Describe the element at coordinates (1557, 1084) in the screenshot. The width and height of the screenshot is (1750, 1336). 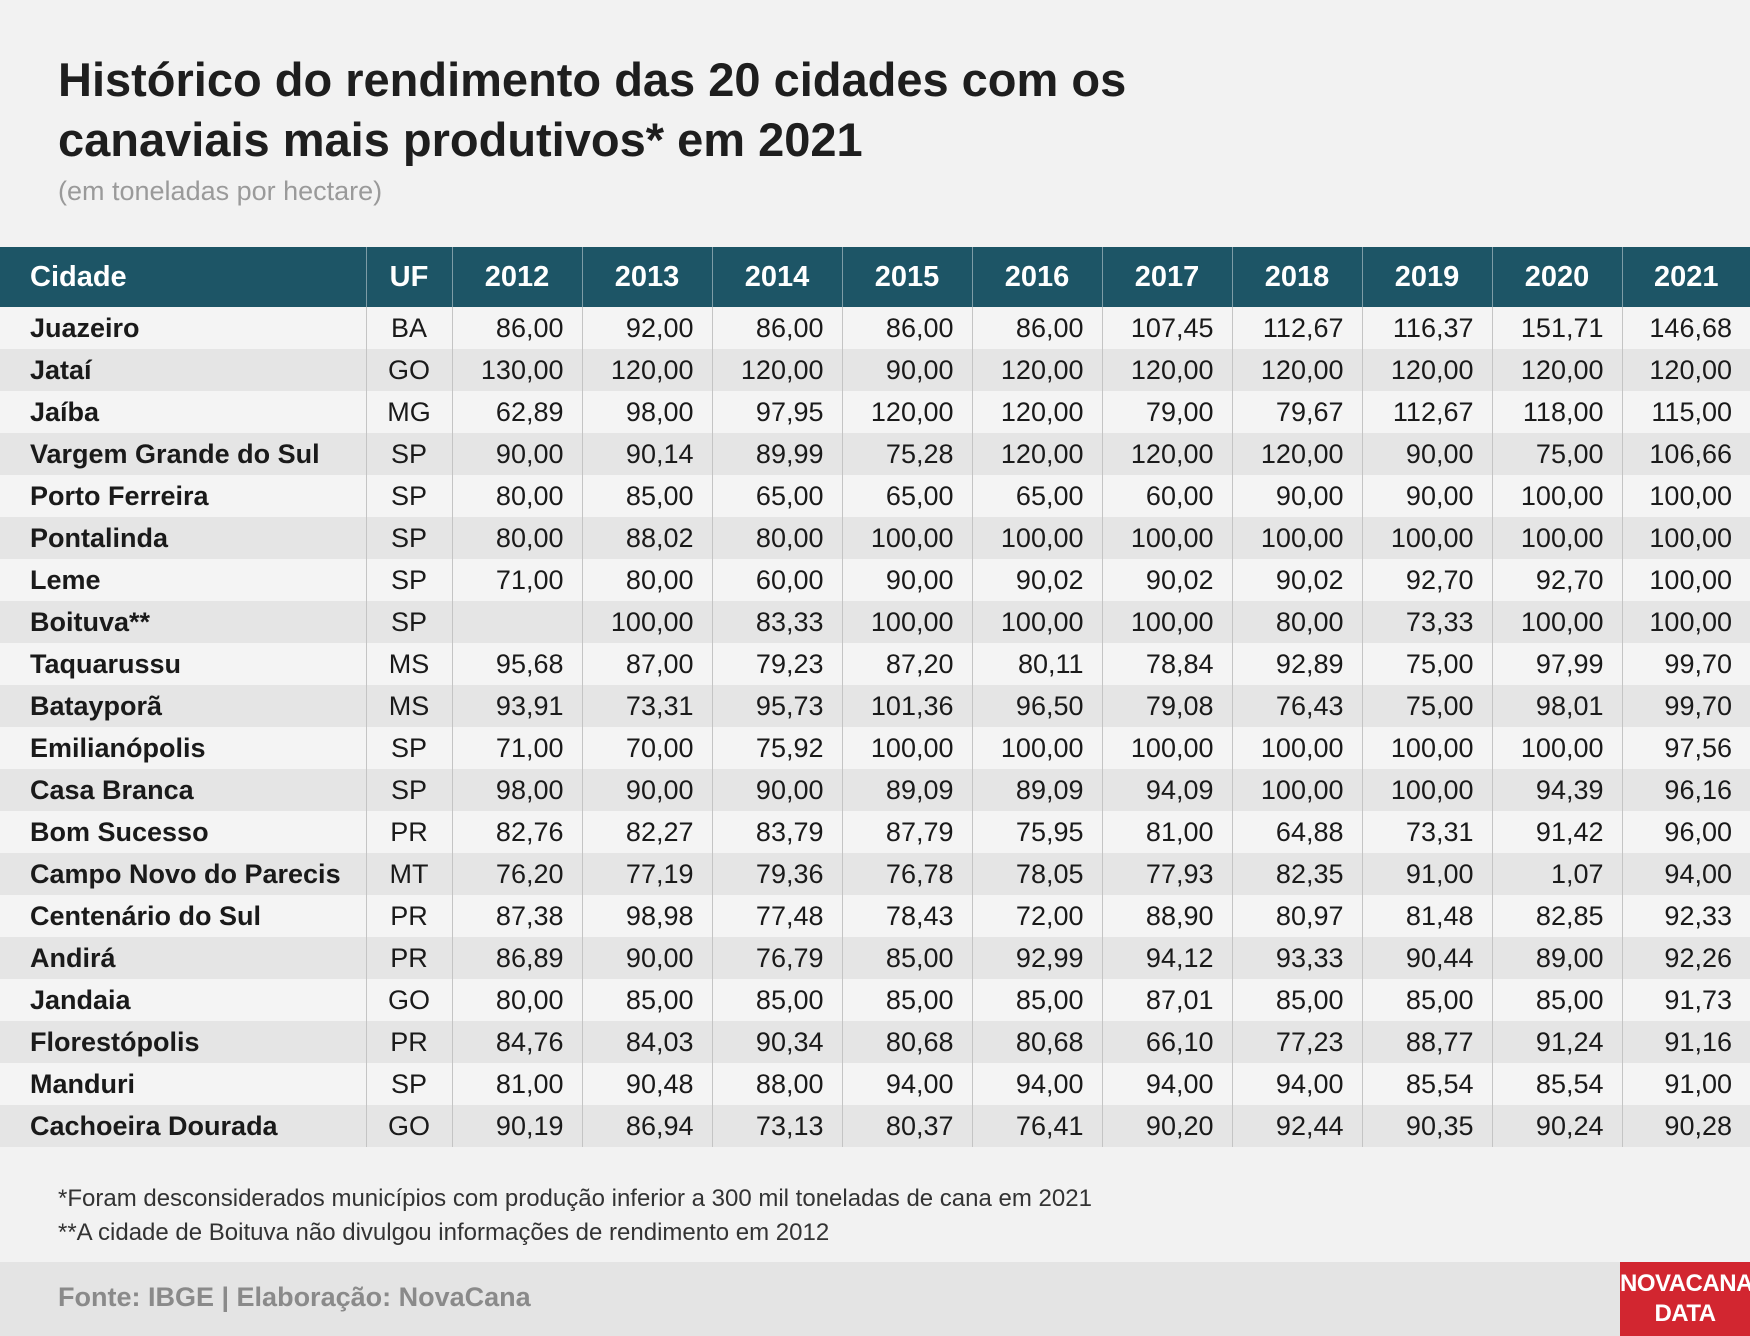
I see `yield-cell: 85,54` at that location.